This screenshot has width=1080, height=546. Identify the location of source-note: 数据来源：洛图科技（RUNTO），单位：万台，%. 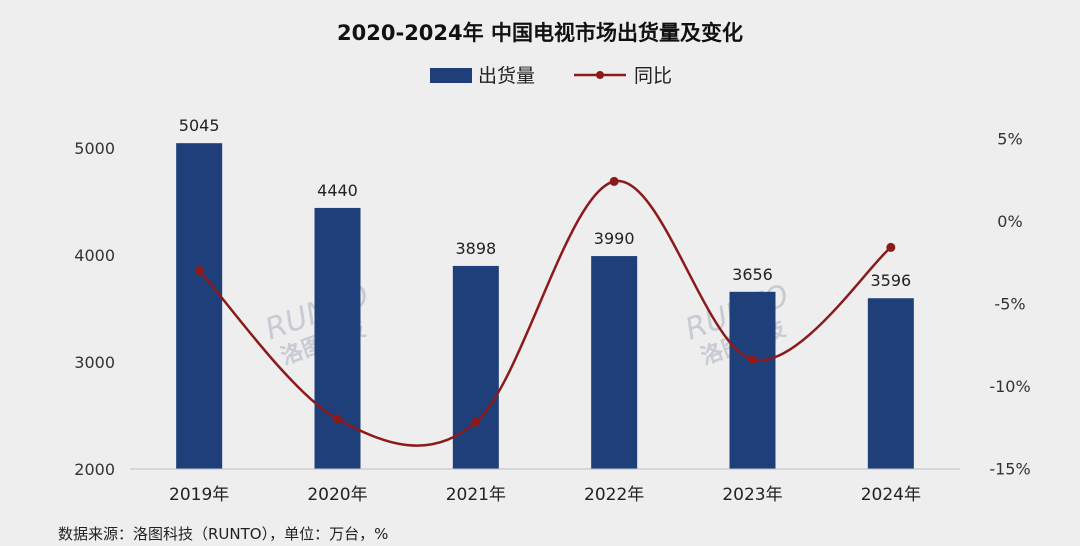
(223, 534).